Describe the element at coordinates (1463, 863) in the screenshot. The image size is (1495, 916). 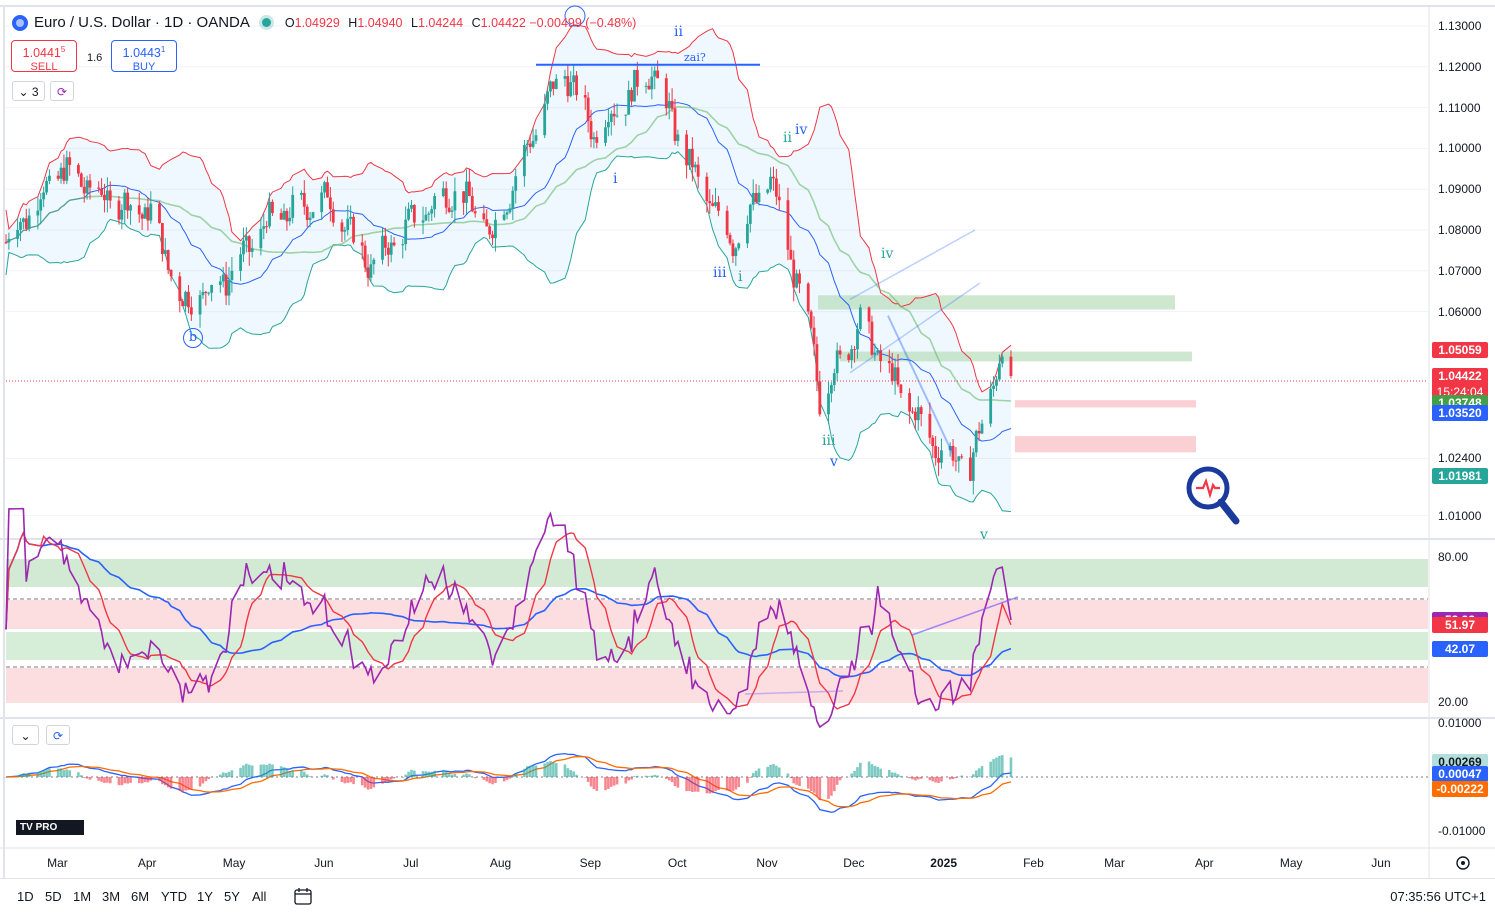
I see `gear-icon` at that location.